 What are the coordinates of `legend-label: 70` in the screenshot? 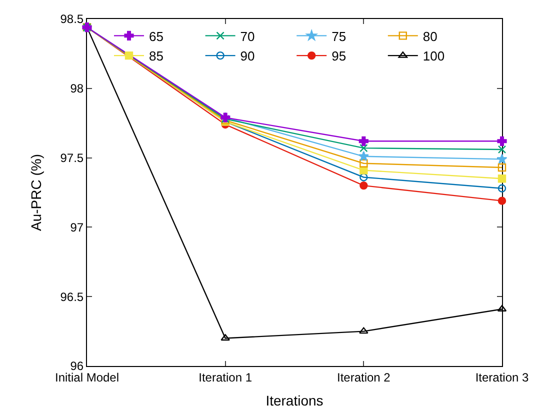 It's located at (247, 36).